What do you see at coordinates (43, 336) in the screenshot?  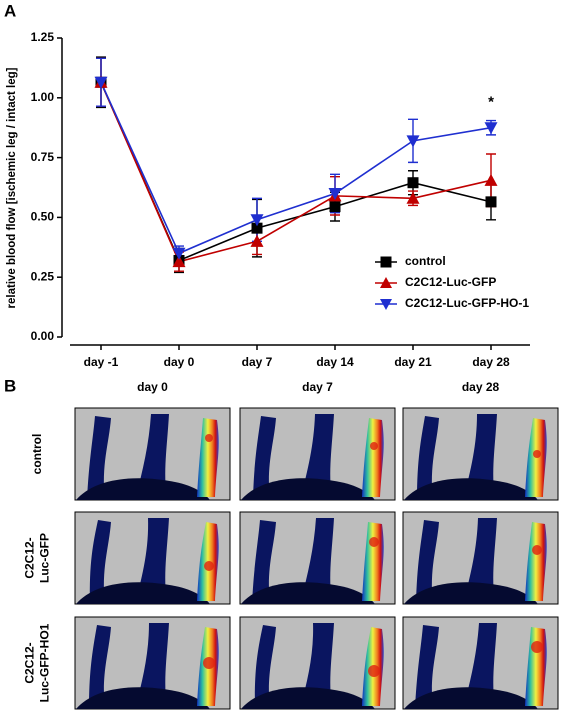 I see `y-tick-label: 0.00` at bounding box center [43, 336].